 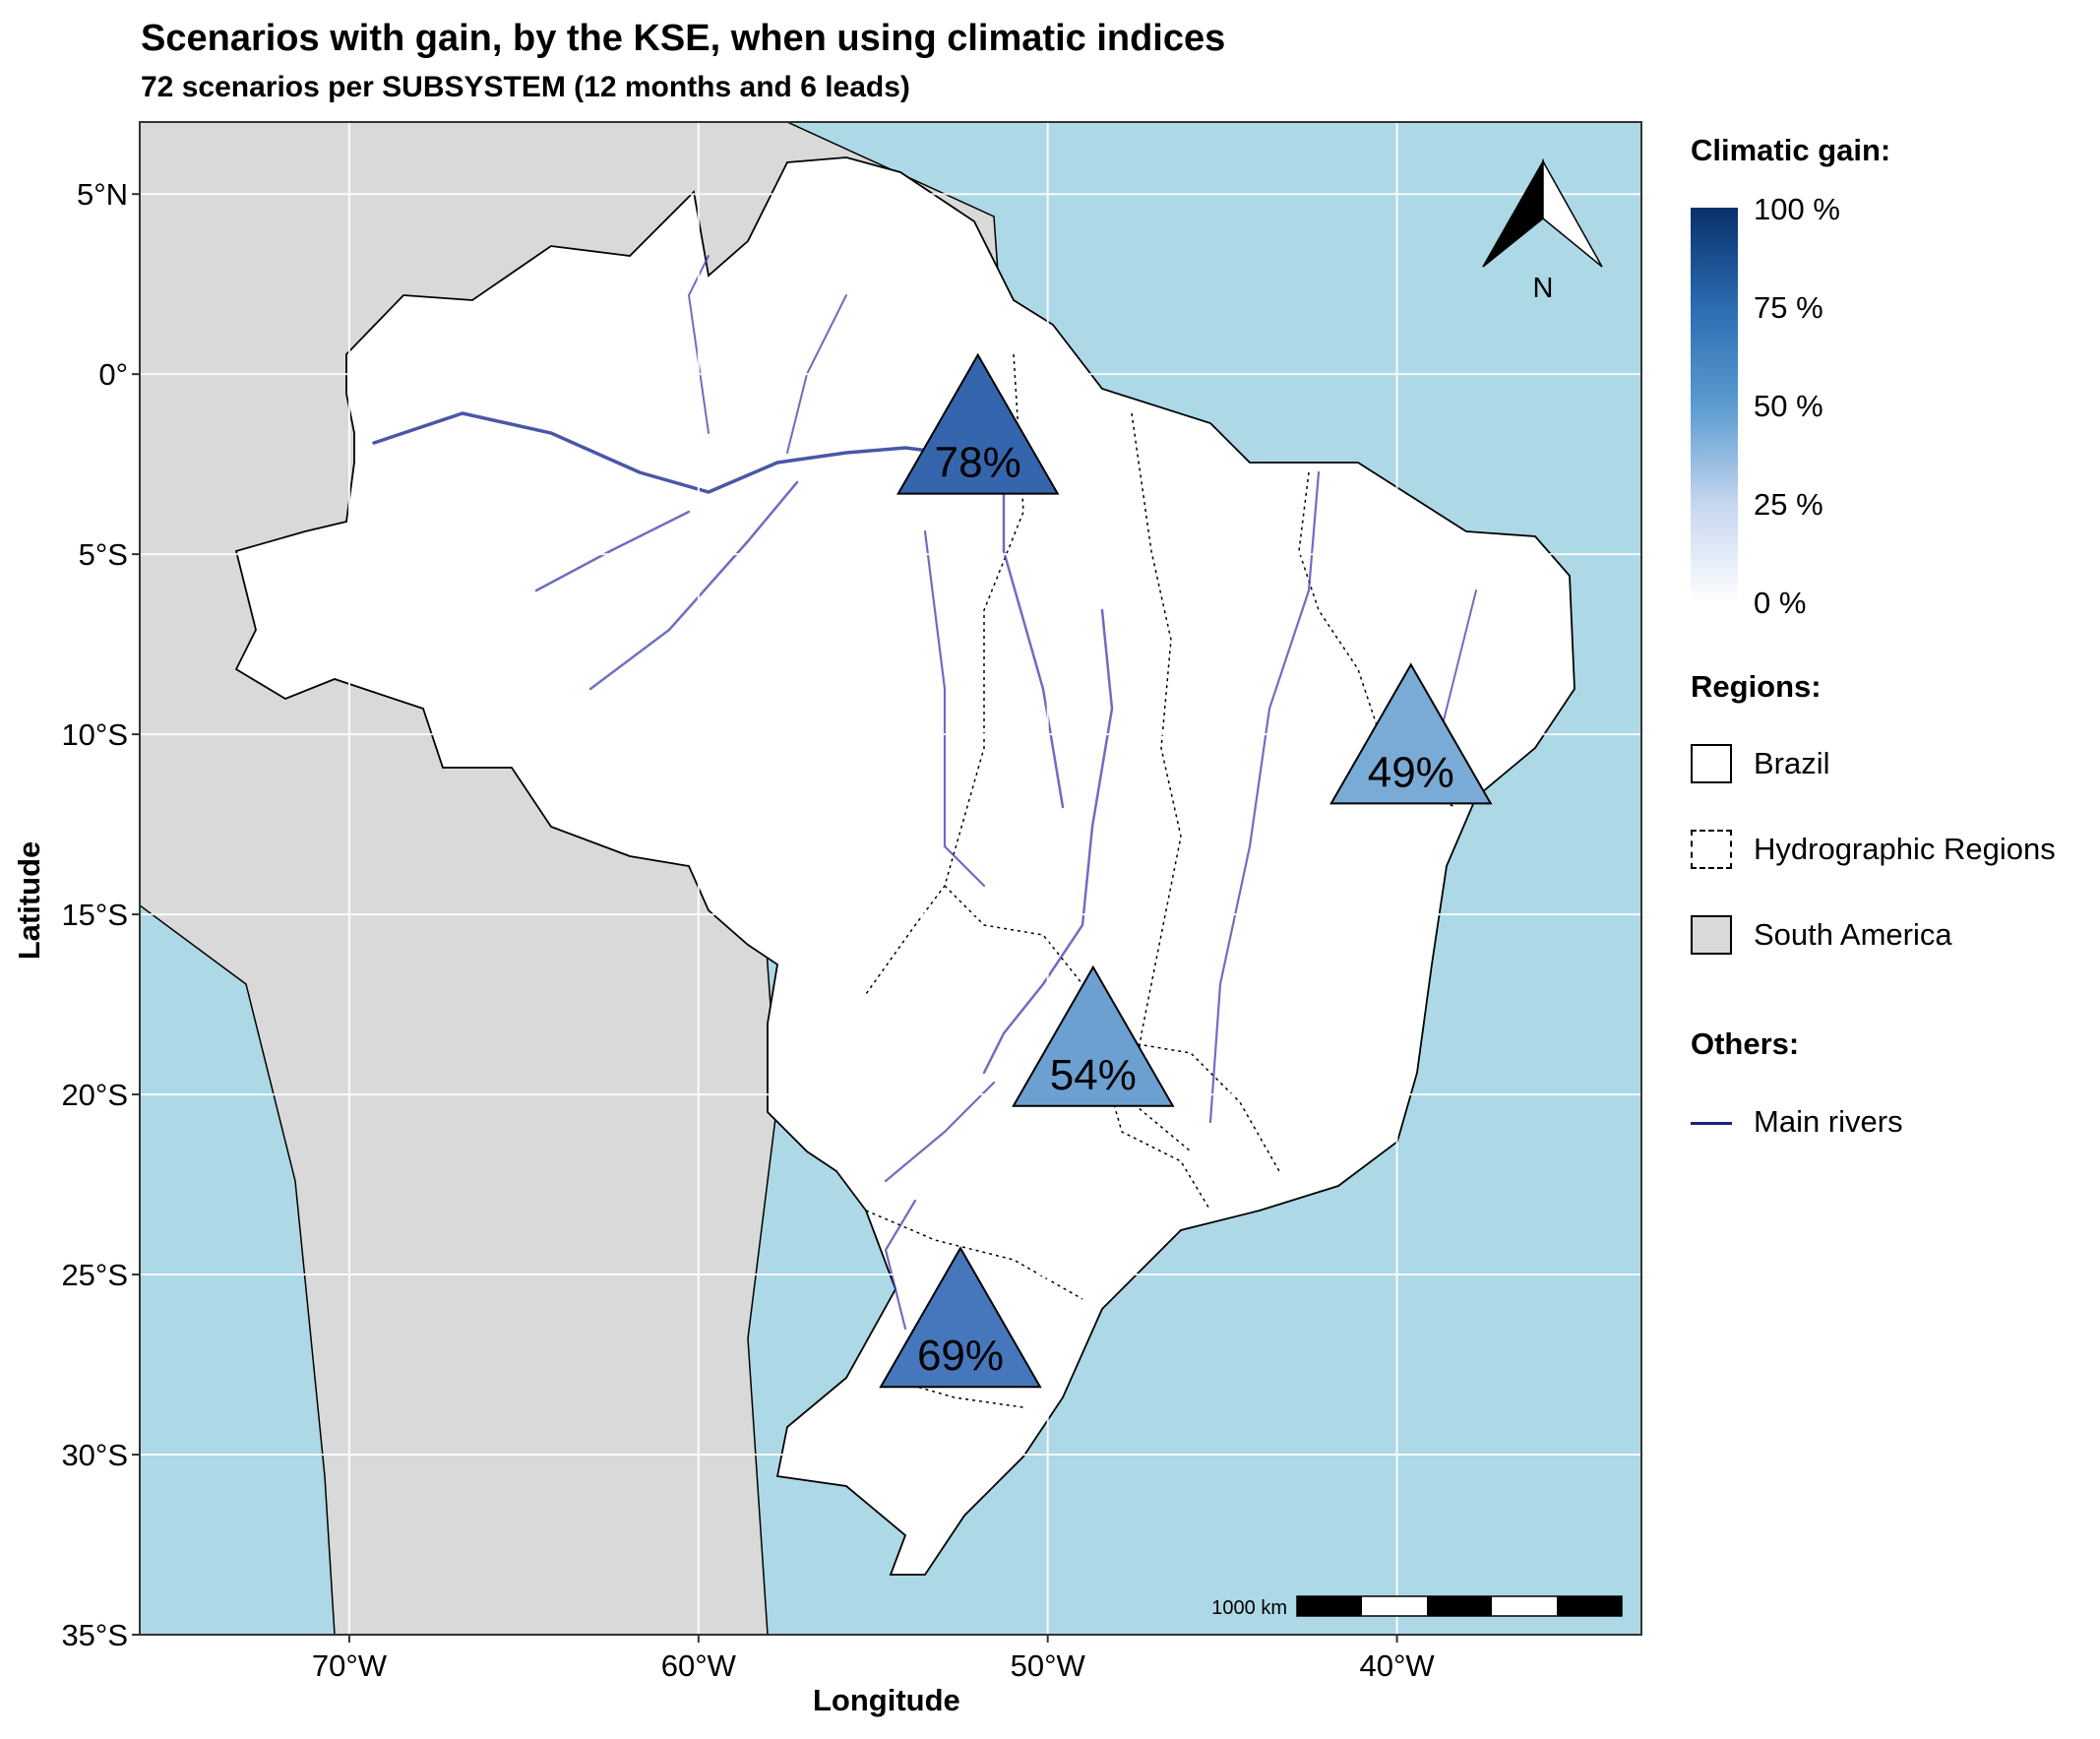 I want to click on y-tick-label: 25°S, so click(x=94, y=1275).